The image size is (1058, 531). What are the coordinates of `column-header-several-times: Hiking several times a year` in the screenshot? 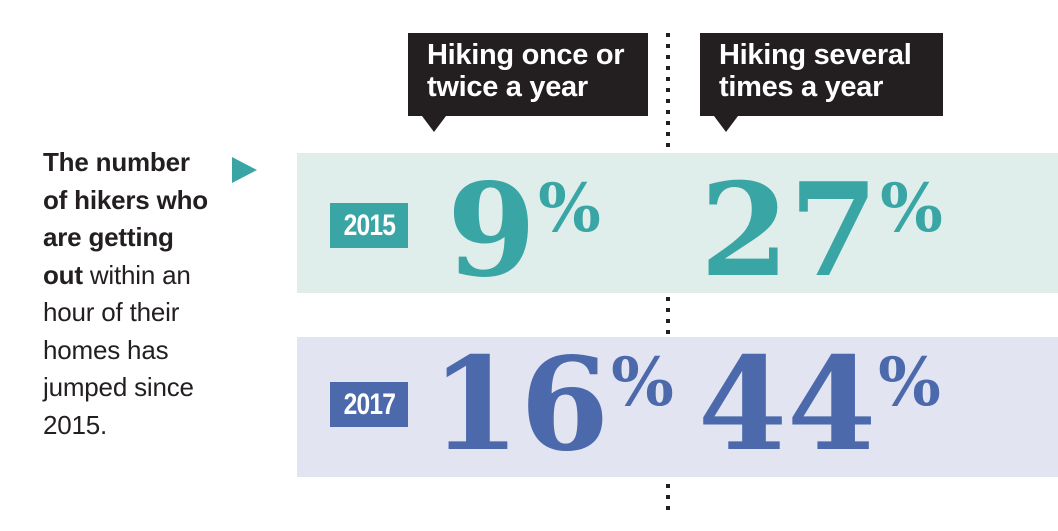 It's located at (821, 82).